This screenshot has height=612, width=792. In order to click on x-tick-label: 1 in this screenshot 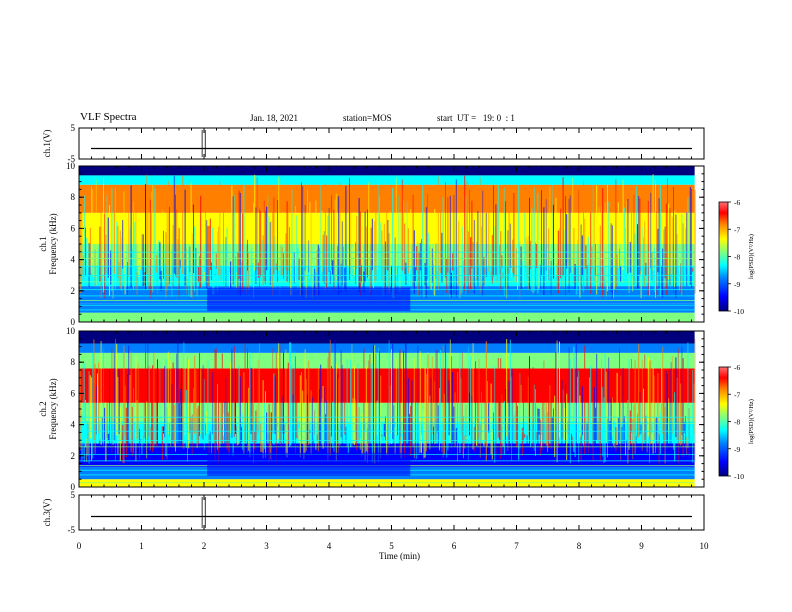, I will do `click(141, 546)`.